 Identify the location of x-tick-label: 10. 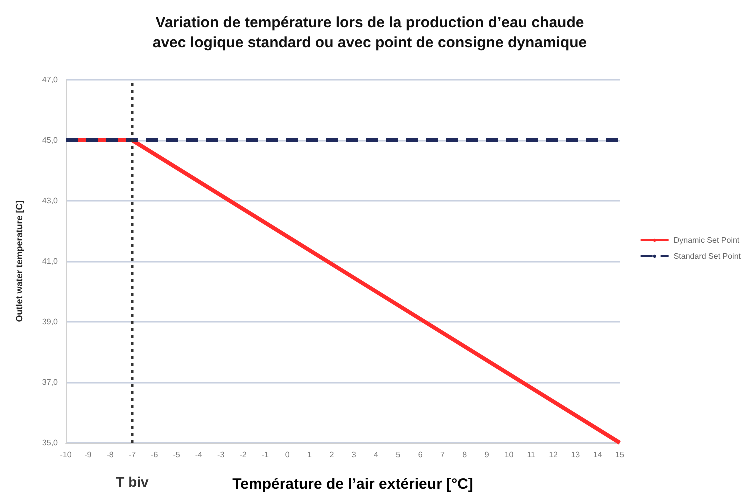
(509, 455).